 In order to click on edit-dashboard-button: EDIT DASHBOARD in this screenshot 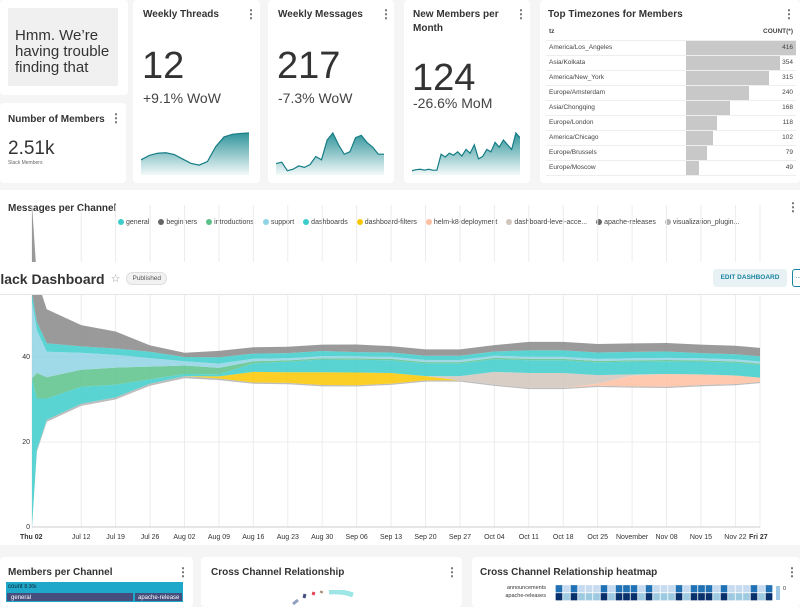, I will do `click(750, 278)`.